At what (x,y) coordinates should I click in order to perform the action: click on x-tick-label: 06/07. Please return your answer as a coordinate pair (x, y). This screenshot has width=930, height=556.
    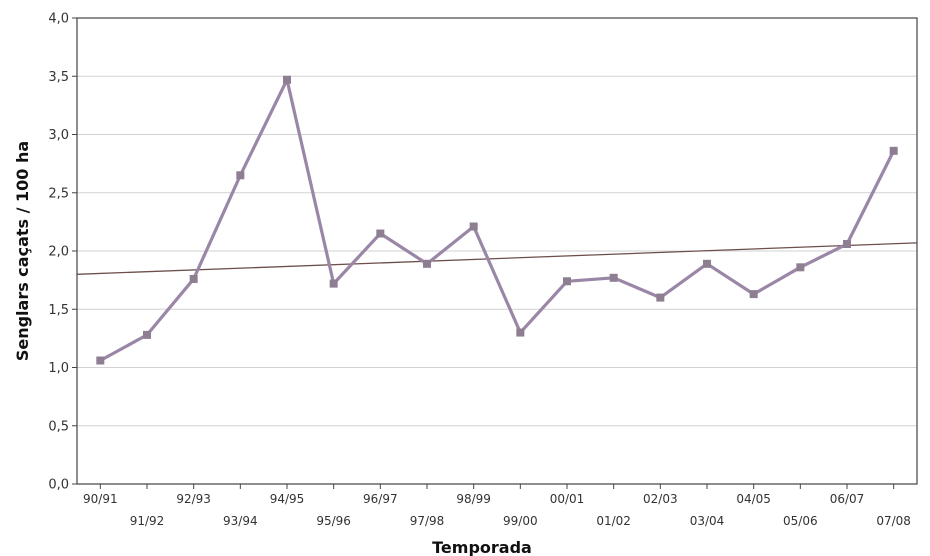
    Looking at the image, I should click on (847, 499).